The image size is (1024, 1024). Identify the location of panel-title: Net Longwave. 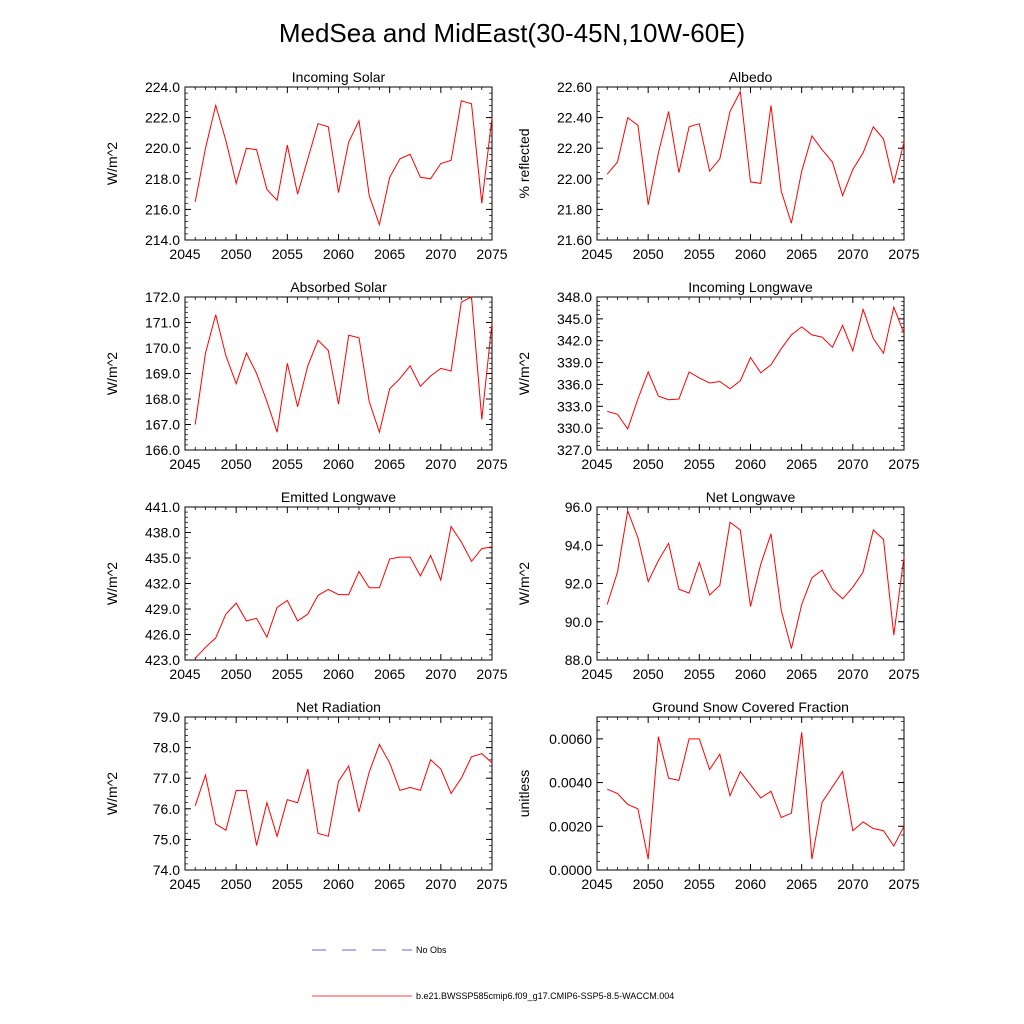
(751, 497).